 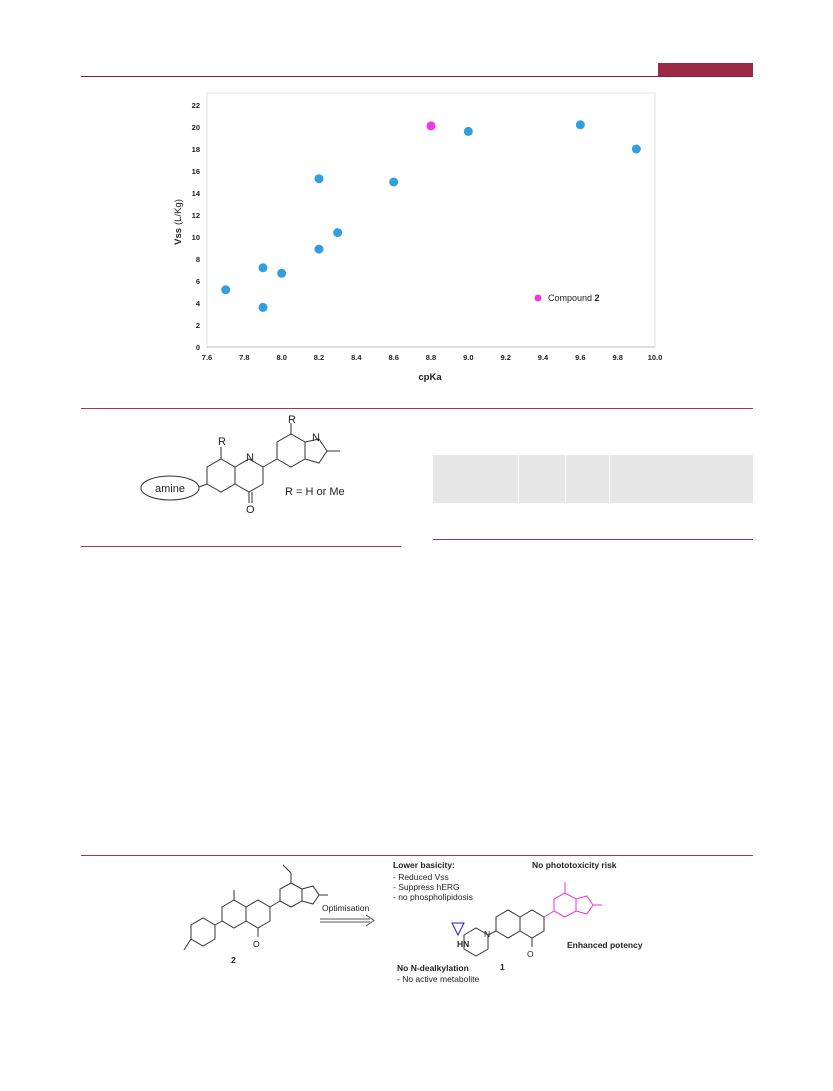 What do you see at coordinates (198, 303) in the screenshot?
I see `y-tick-label: 4` at bounding box center [198, 303].